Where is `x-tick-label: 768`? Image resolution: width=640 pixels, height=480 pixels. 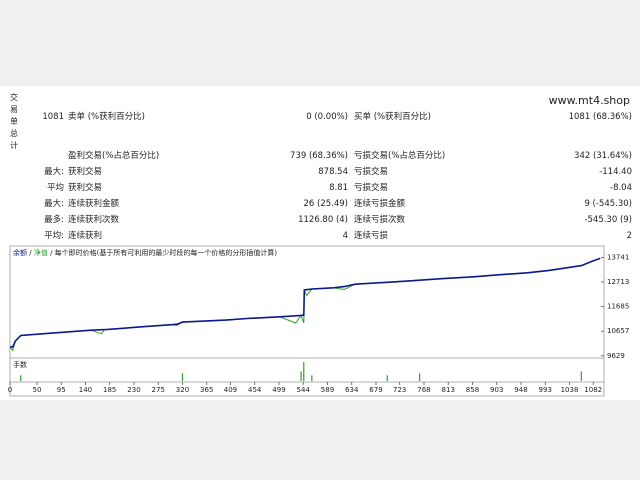 x-tick-label: 768 is located at coordinates (423, 390).